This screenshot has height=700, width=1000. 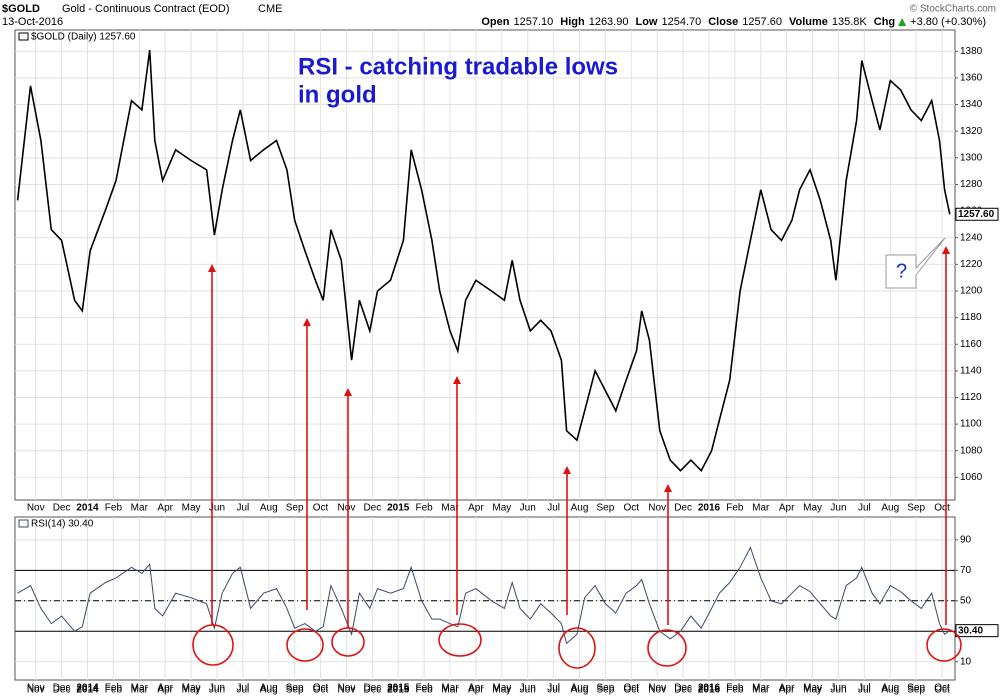 I want to click on legend-entry: $GOLD (Daily) 1257.60, so click(x=83, y=37).